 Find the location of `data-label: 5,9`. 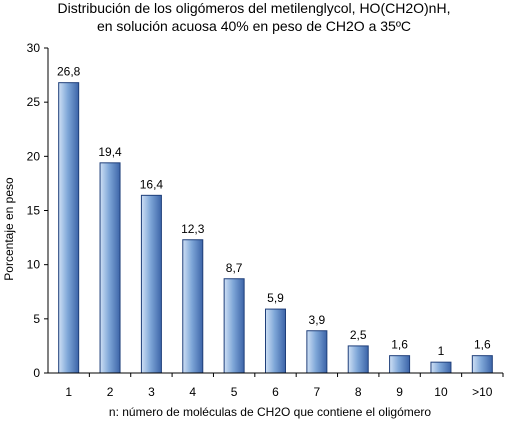

data-label: 5,9 is located at coordinates (275, 298).